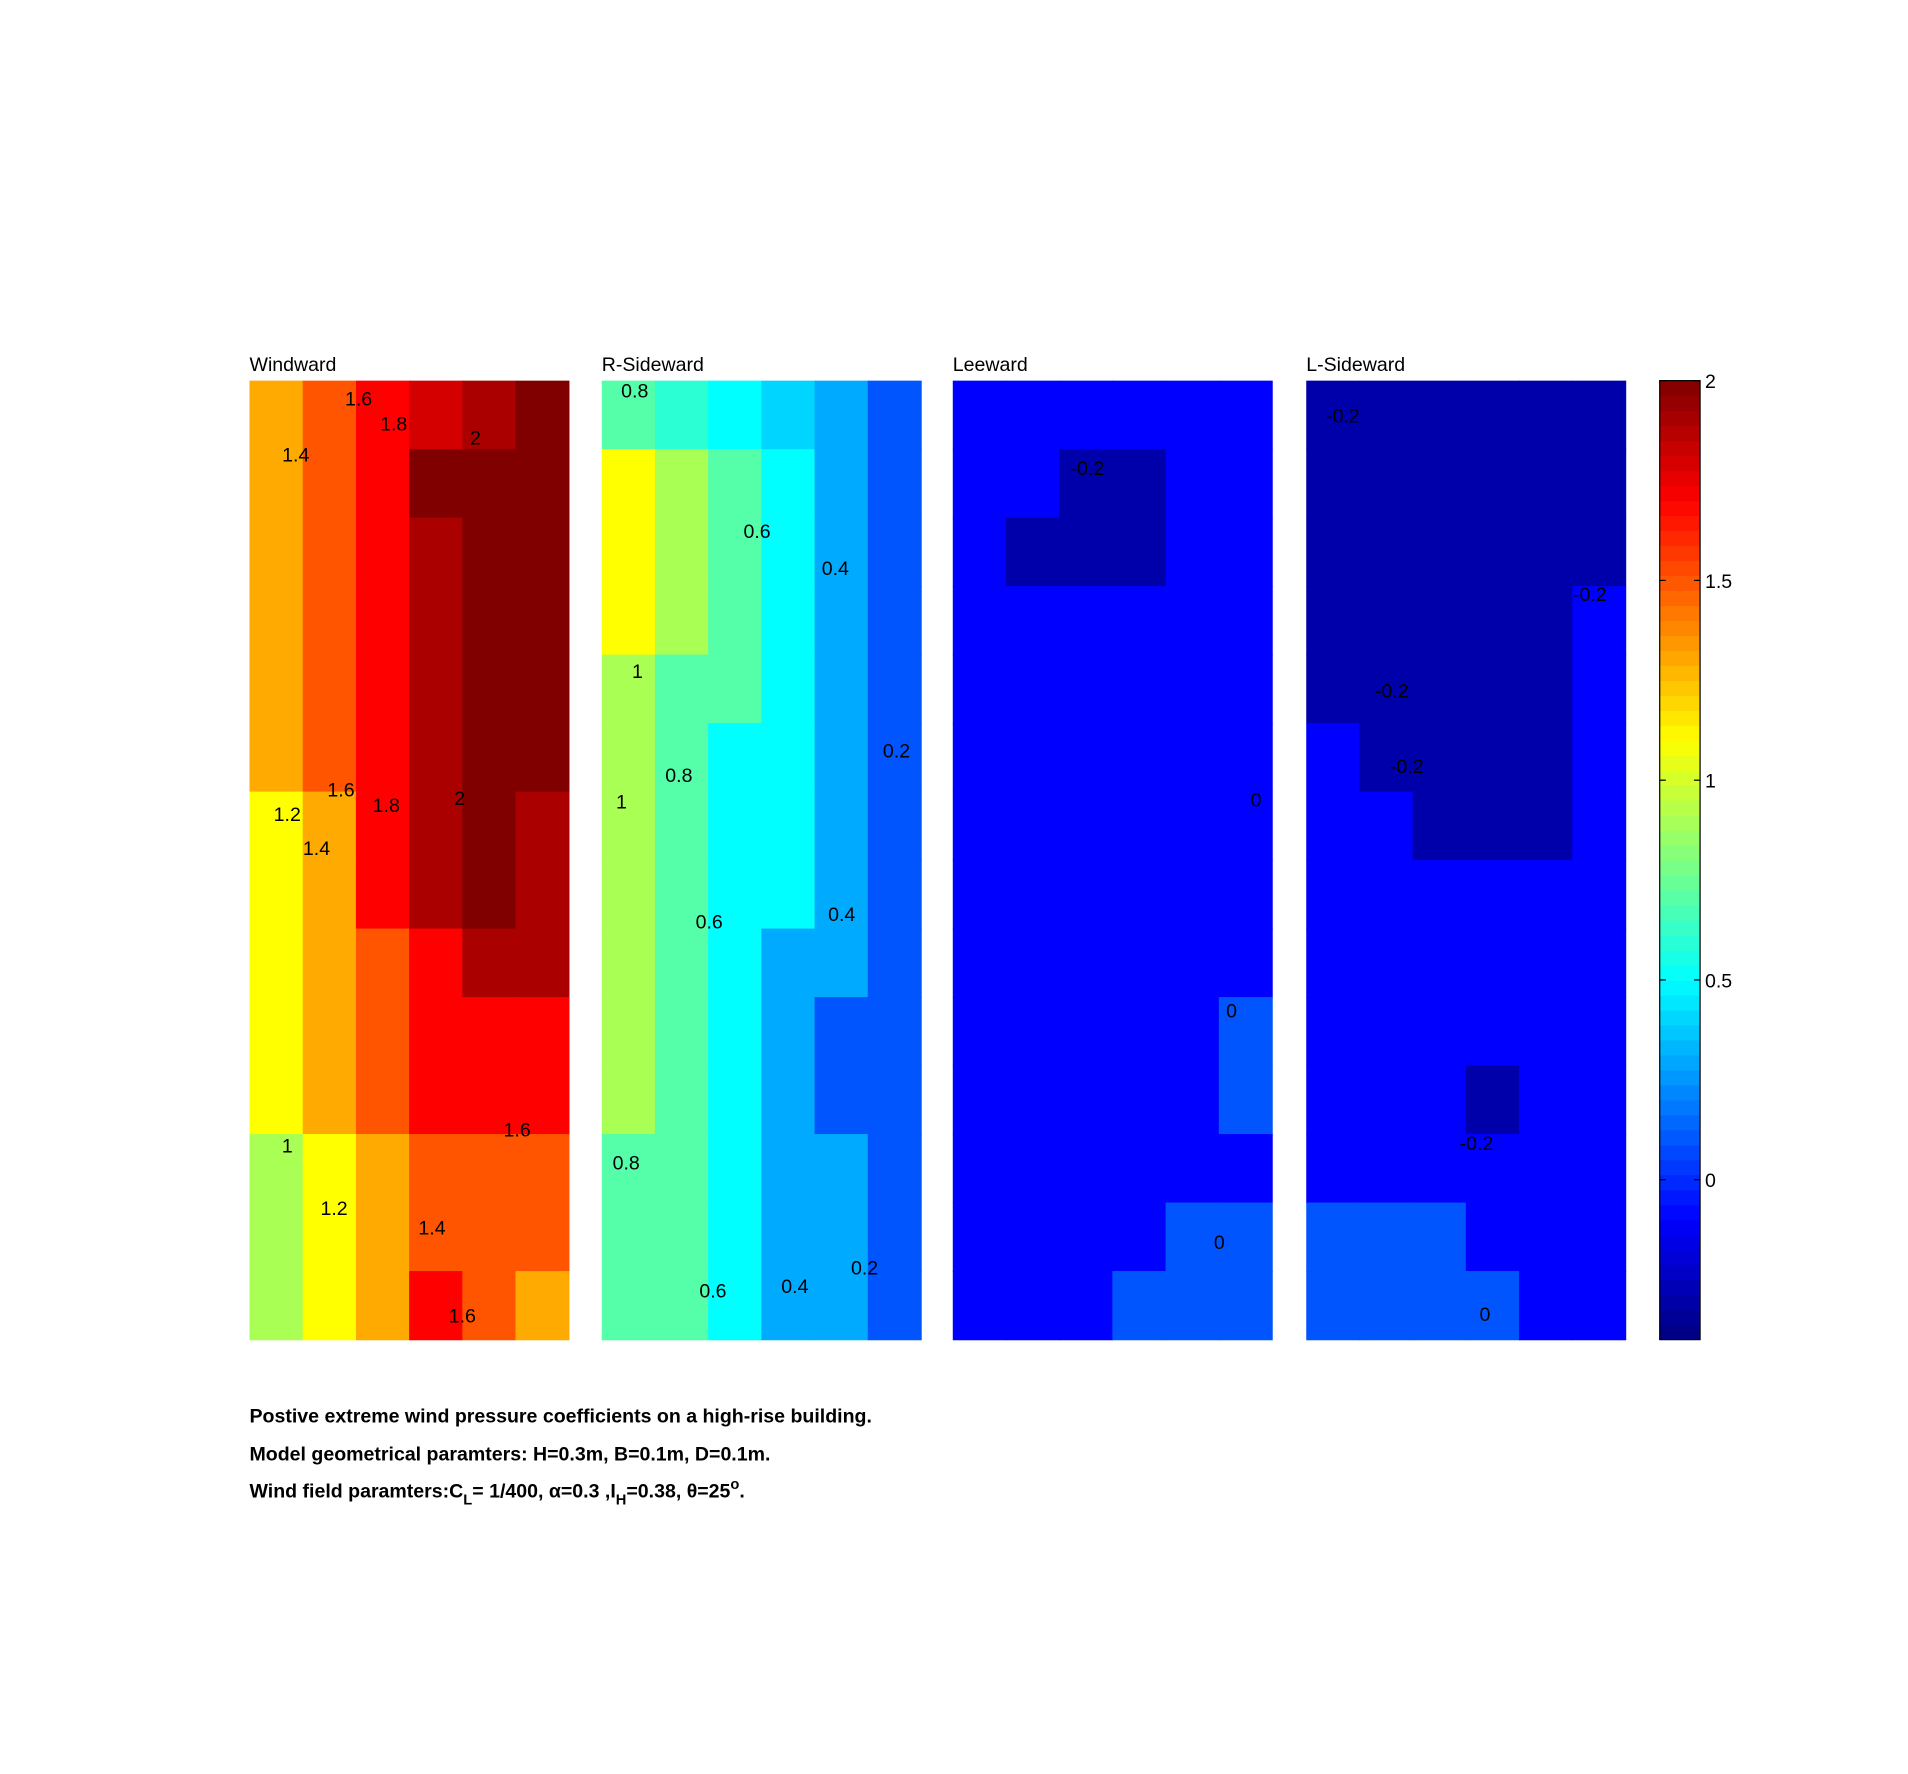  Describe the element at coordinates (835, 569) in the screenshot. I see `contour-label: 0.4` at that location.